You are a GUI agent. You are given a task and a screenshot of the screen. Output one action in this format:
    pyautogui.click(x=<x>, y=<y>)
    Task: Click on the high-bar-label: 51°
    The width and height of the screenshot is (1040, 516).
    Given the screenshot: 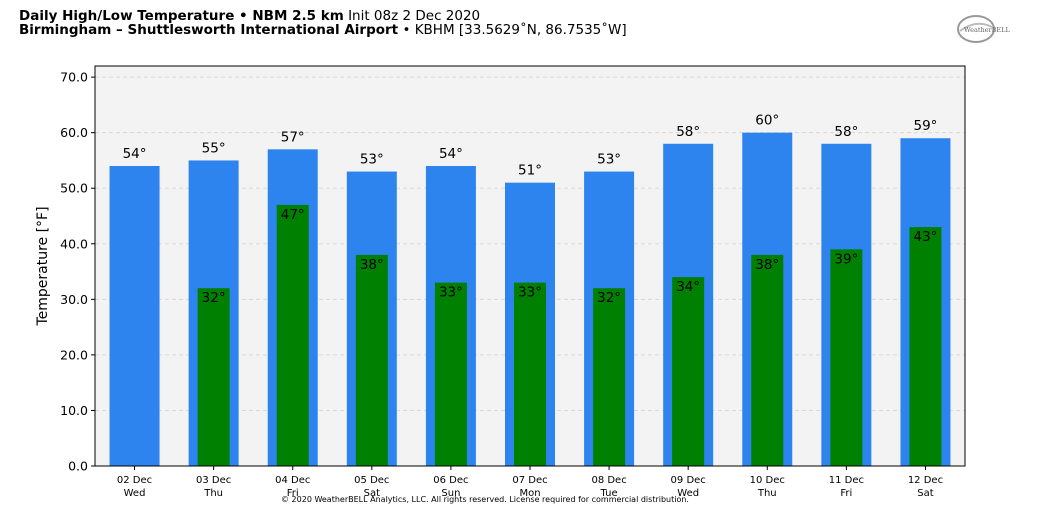 What is the action you would take?
    pyautogui.click(x=530, y=171)
    